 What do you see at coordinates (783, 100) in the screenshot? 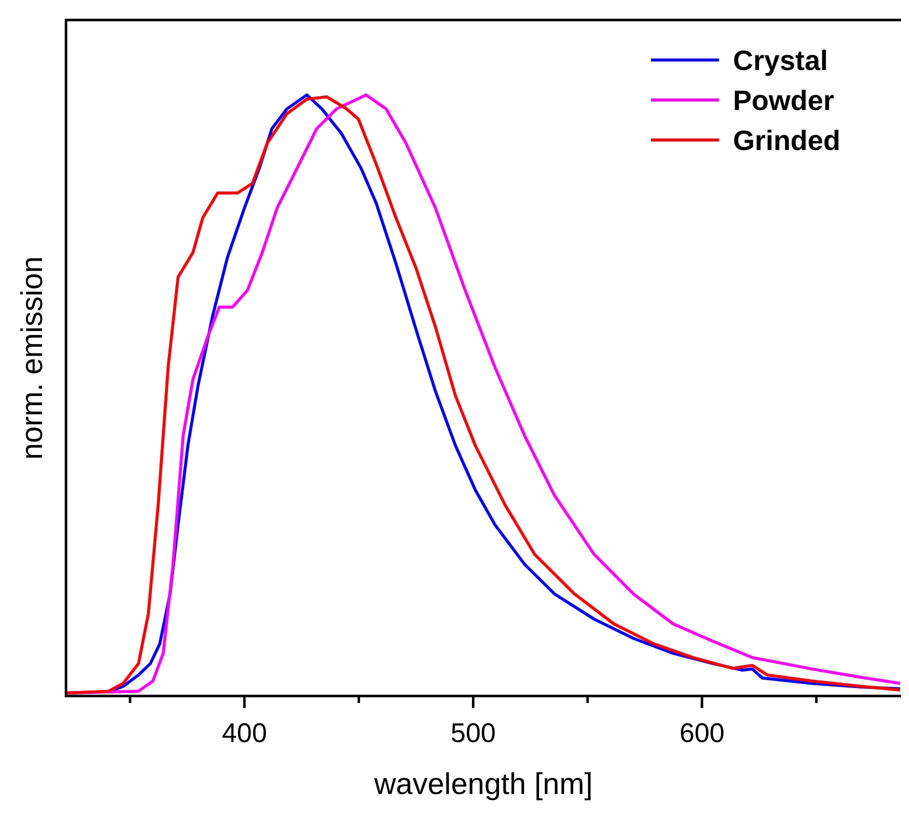
I see `legend-label: Powder` at bounding box center [783, 100].